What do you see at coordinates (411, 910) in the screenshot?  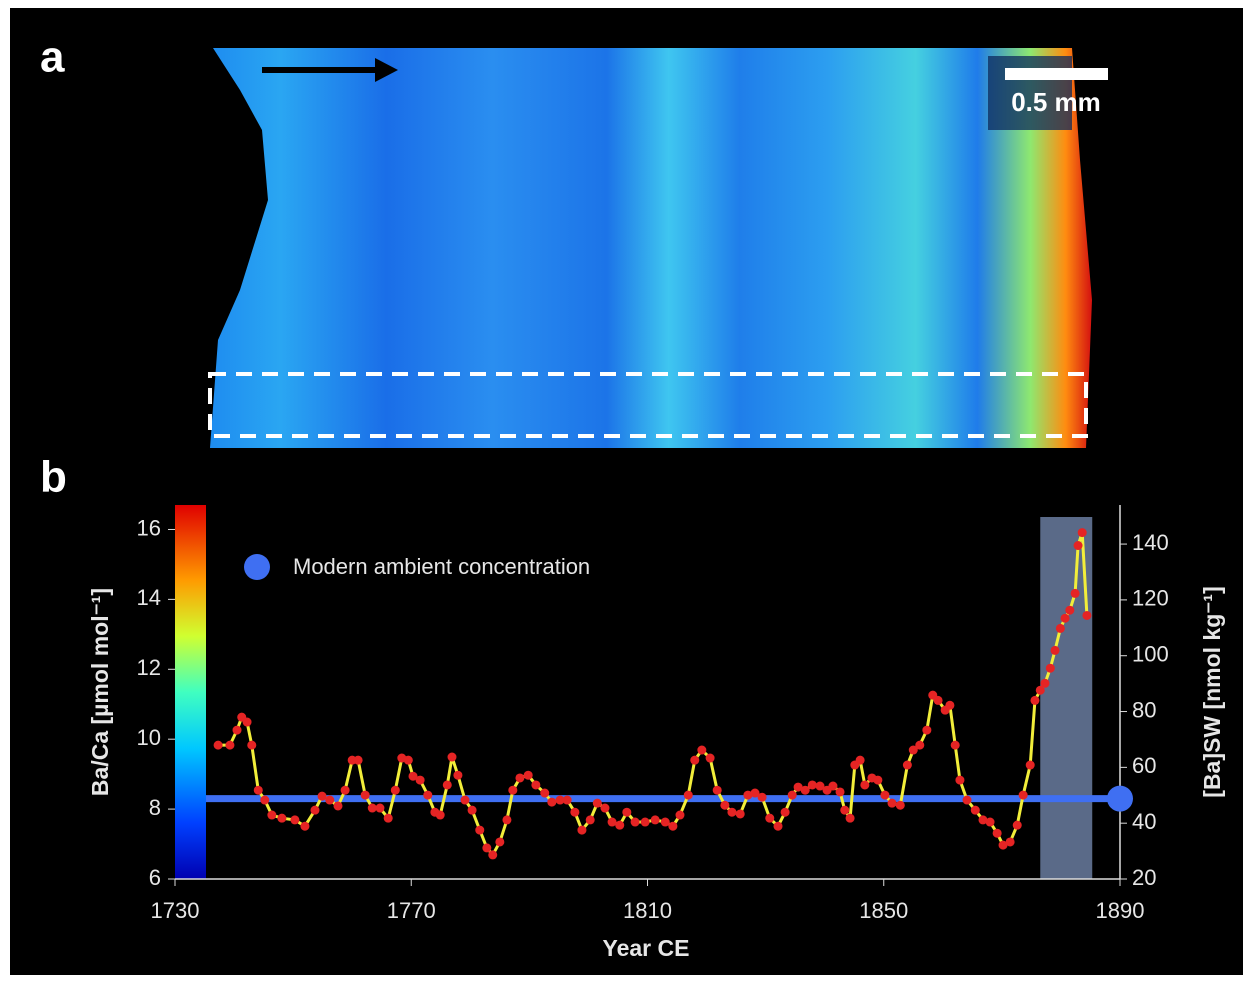 I see `x-tick-label: 1770` at bounding box center [411, 910].